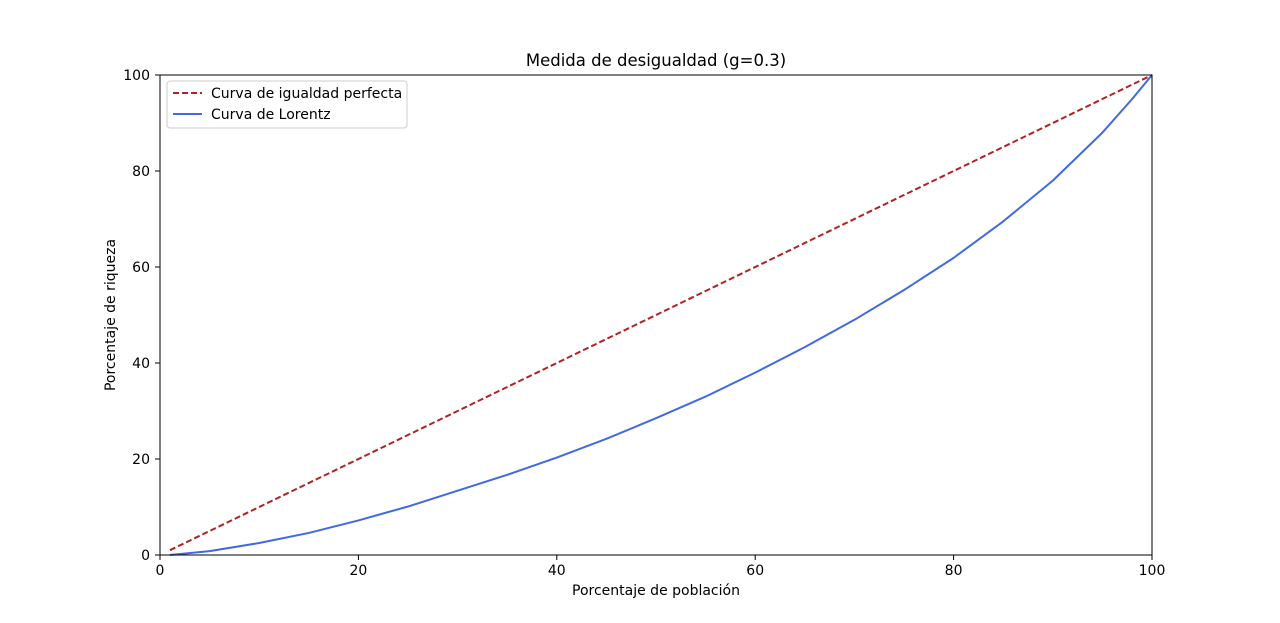 The width and height of the screenshot is (1280, 623). What do you see at coordinates (141, 364) in the screenshot?
I see `y-tick-label: 40` at bounding box center [141, 364].